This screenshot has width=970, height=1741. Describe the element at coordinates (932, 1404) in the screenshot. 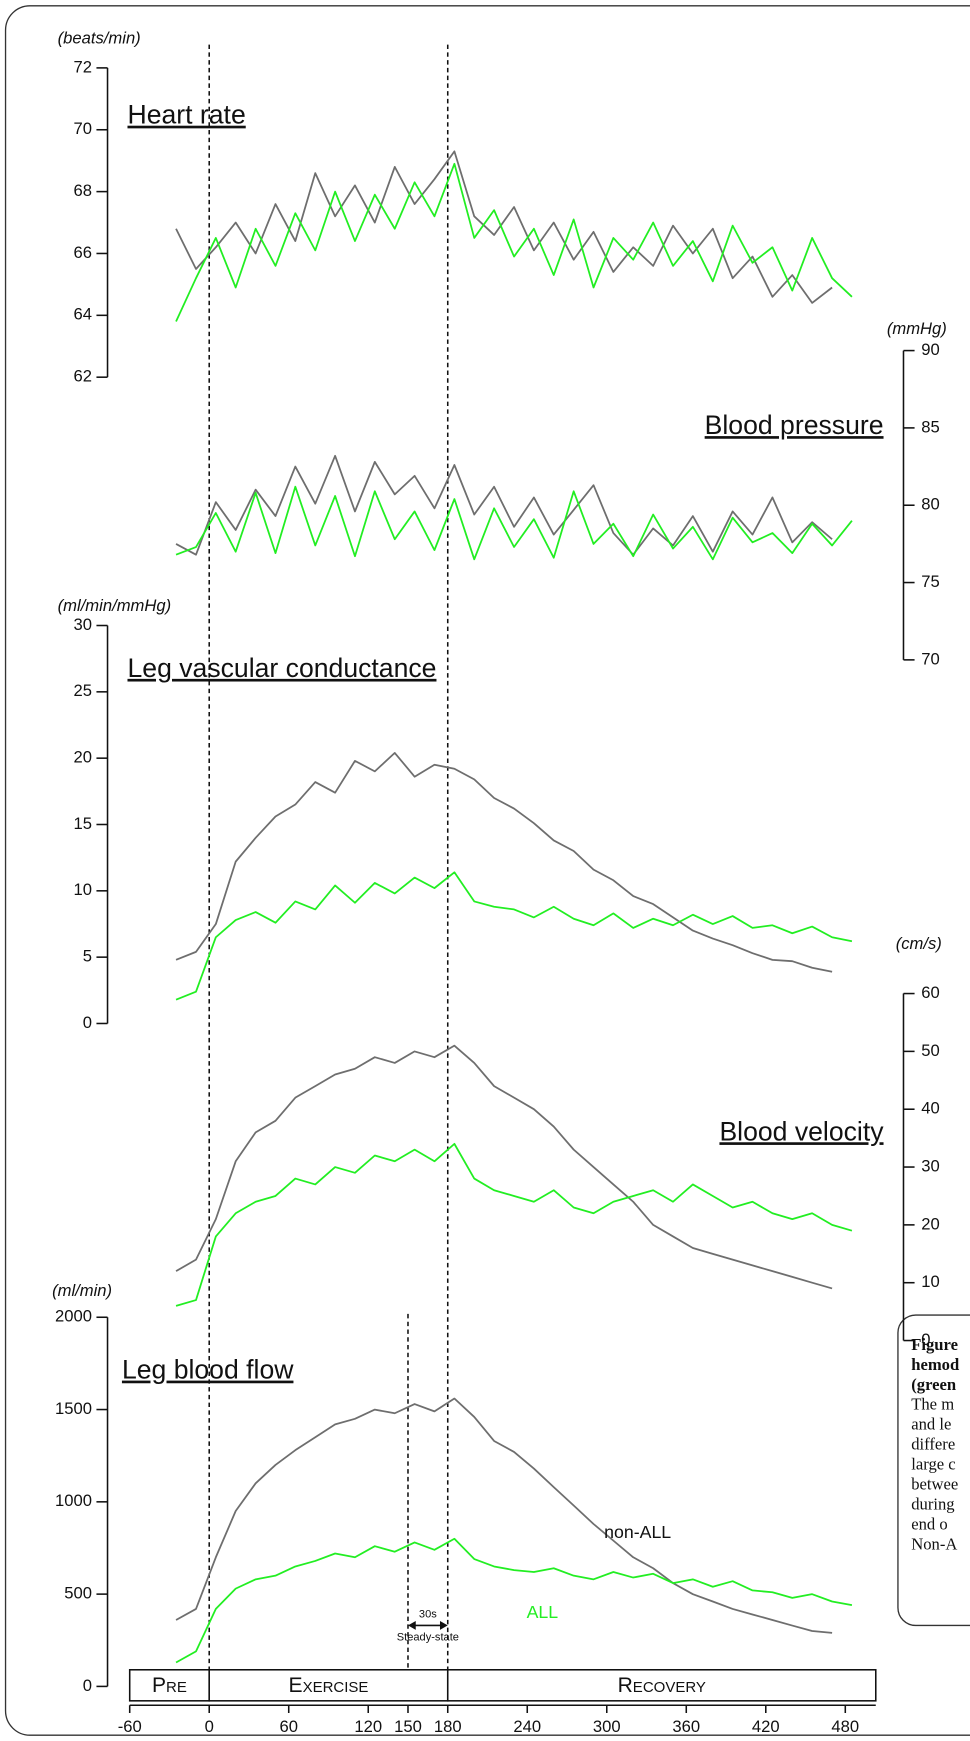

I see `caption-line: The m` at that location.